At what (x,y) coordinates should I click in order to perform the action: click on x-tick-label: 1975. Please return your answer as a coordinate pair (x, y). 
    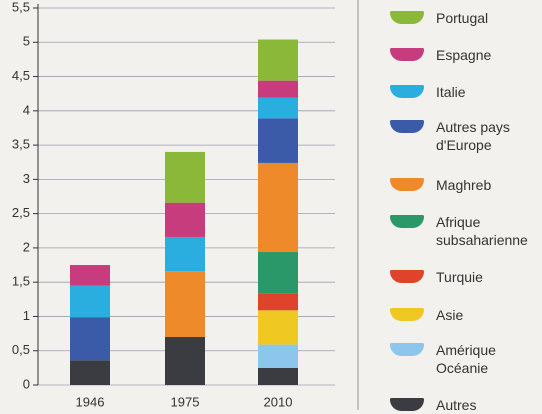
    Looking at the image, I should click on (185, 401).